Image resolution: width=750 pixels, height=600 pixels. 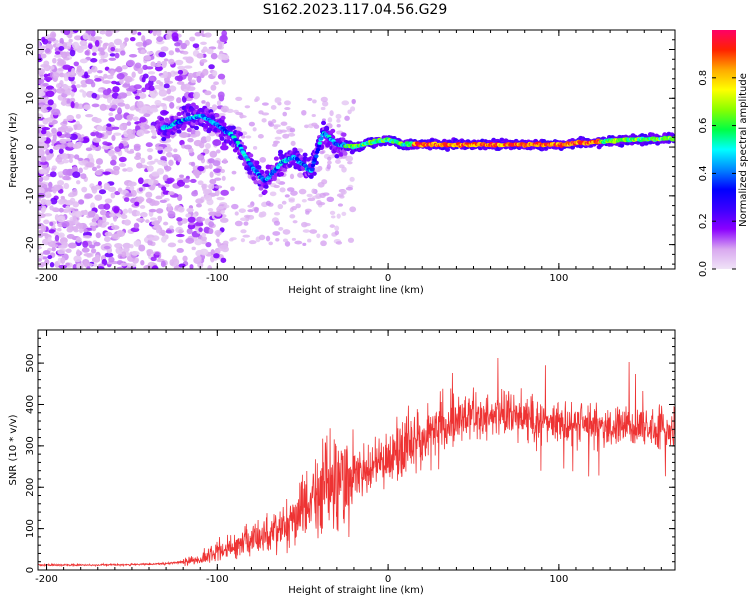 What do you see at coordinates (356, 290) in the screenshot?
I see `heatmap-x-axis-label: Height of straight line (km)` at bounding box center [356, 290].